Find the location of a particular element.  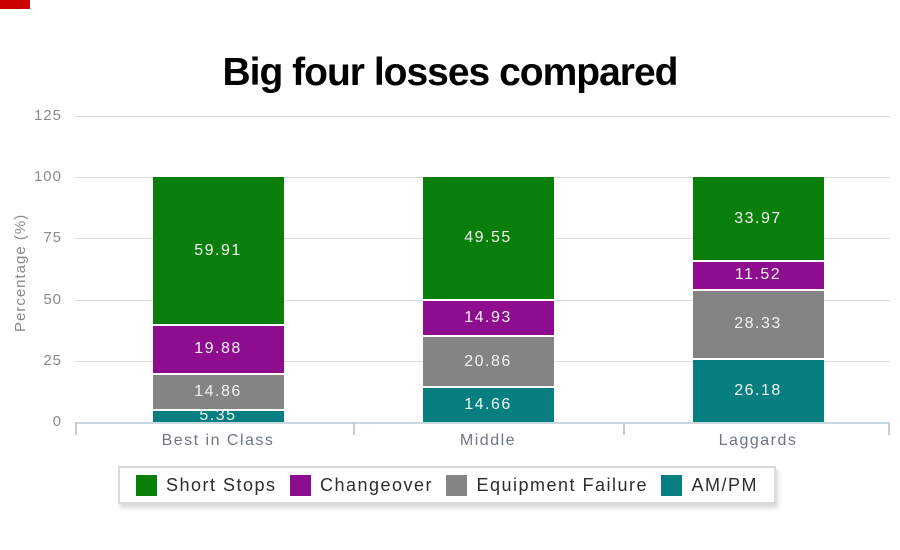

bar-segment: 49.55 is located at coordinates (488, 238).